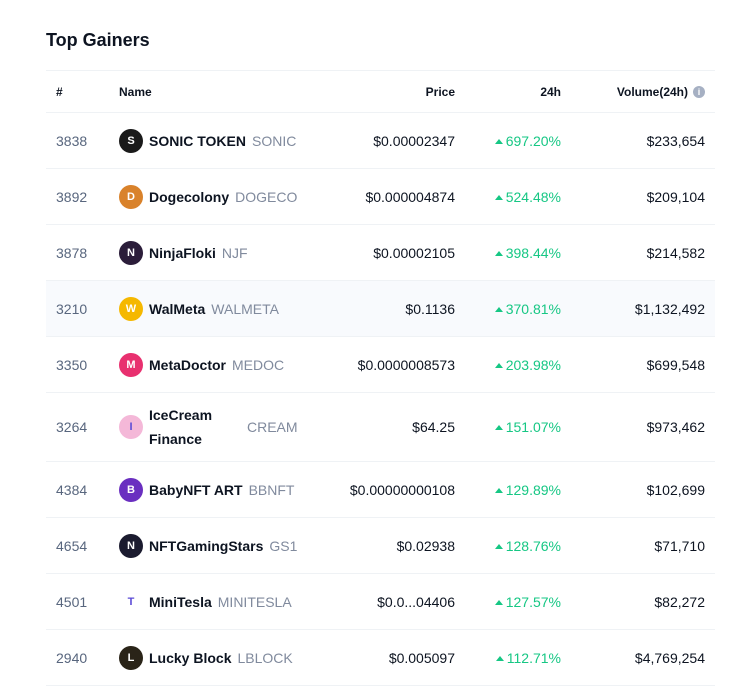 Image resolution: width=740 pixels, height=690 pixels. What do you see at coordinates (533, 545) in the screenshot?
I see `change-value: 128.76%` at bounding box center [533, 545].